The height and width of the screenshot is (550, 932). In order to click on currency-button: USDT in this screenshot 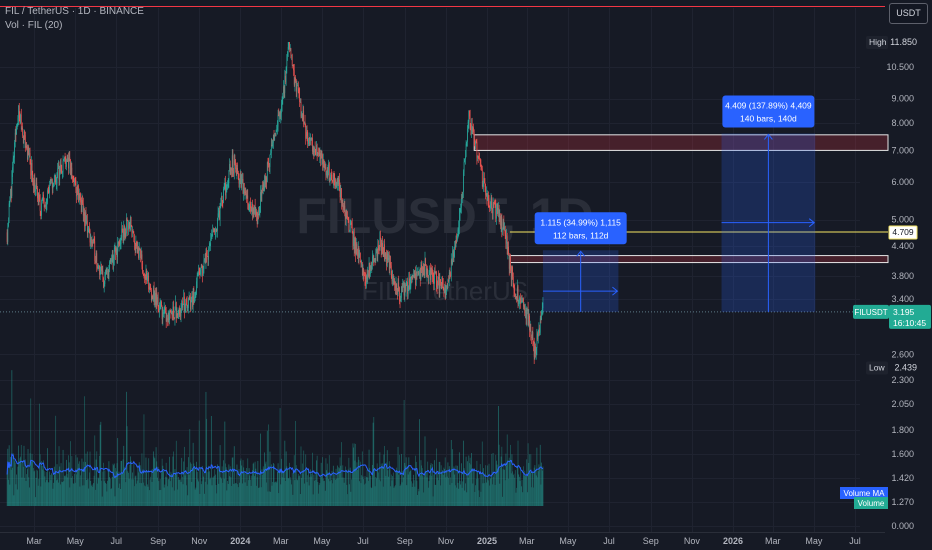, I will do `click(908, 13)`.